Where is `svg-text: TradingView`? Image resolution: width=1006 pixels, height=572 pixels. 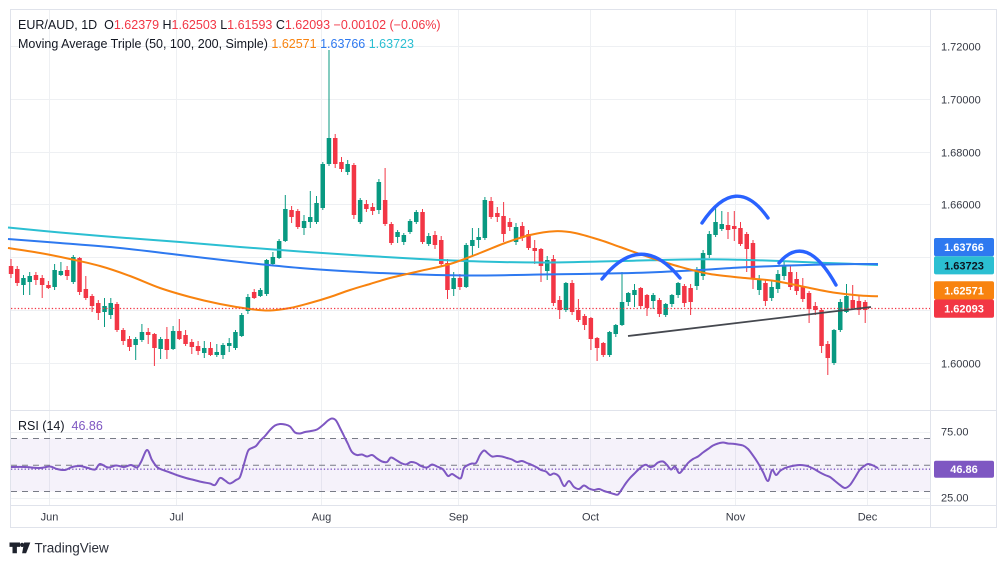
svg-text: TradingView is located at coordinates (72, 548).